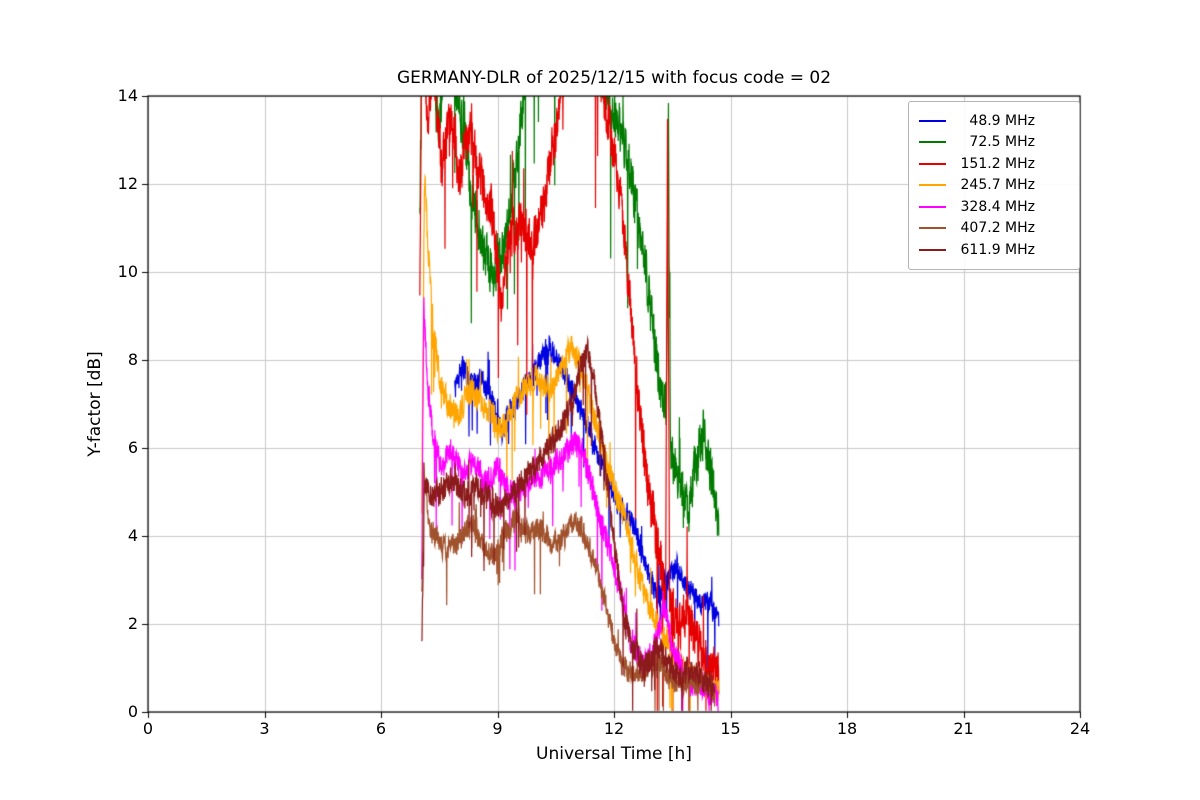 Image resolution: width=1200 pixels, height=800 pixels. I want to click on x-tick-label: 12, so click(614, 728).